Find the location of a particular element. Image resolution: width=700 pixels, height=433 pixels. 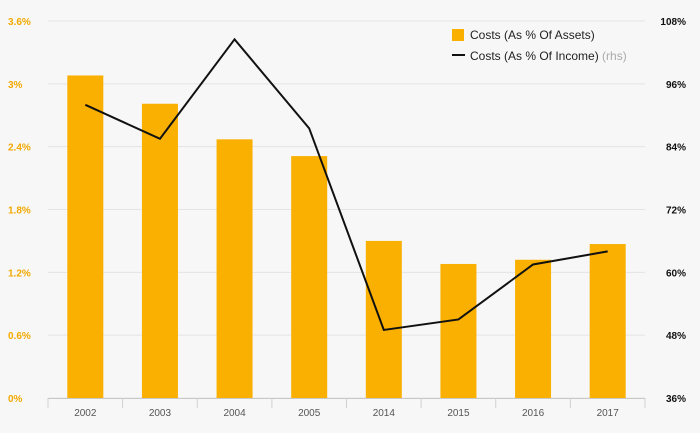

left-axis-ticks: 0% 0.6% 1.2% 1.8% 2.4% 3% 3.6% is located at coordinates (19, 211).